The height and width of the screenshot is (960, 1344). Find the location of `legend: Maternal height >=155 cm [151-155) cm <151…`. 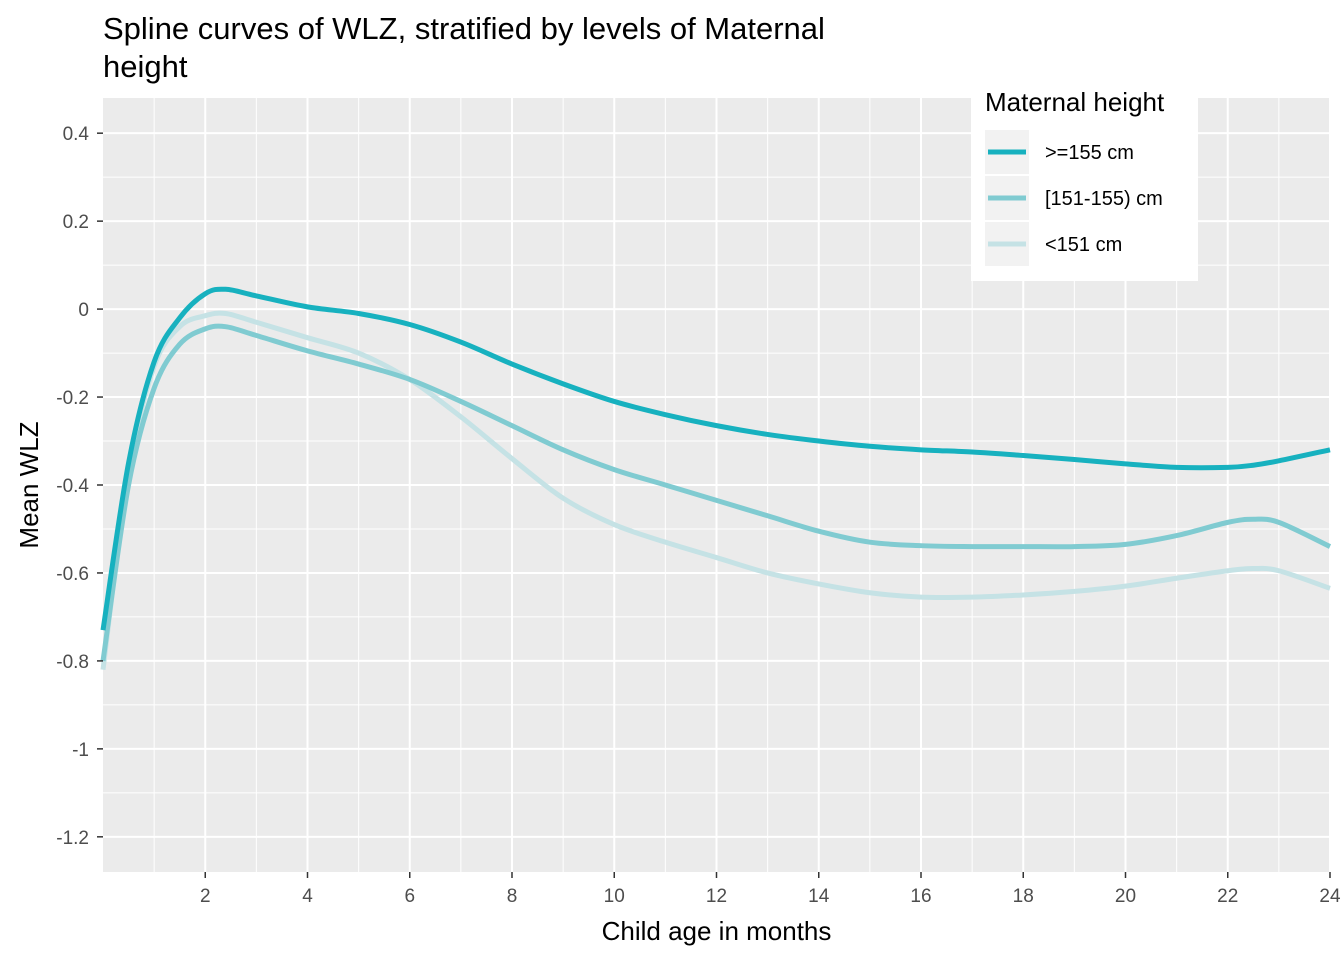

legend: Maternal height >=155 cm [151-155) cm <151… is located at coordinates (1084, 181).